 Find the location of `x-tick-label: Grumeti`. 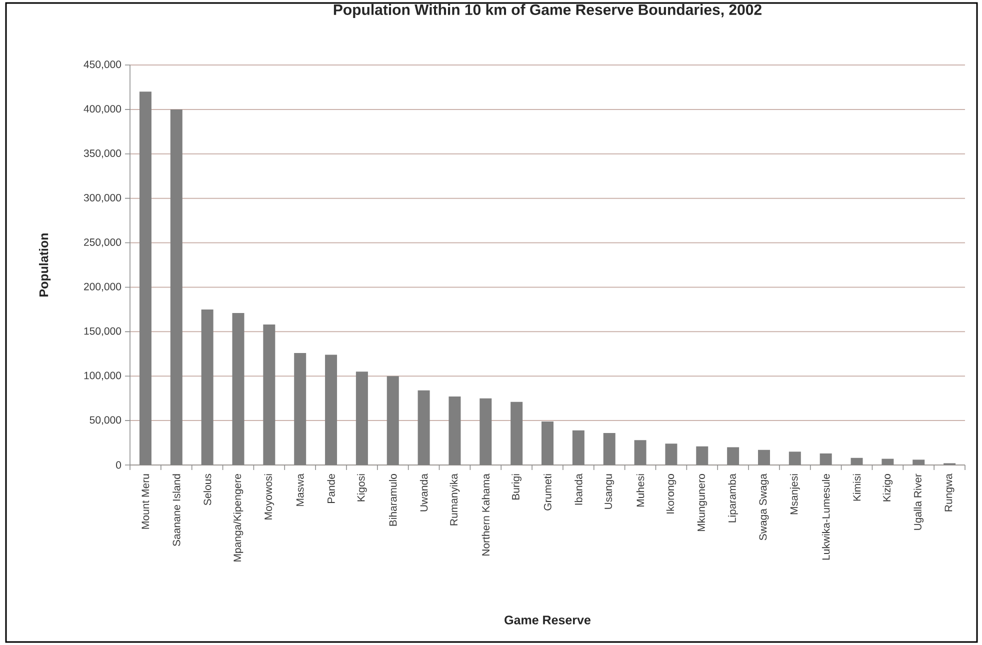

x-tick-label: Grumeti is located at coordinates (548, 492).